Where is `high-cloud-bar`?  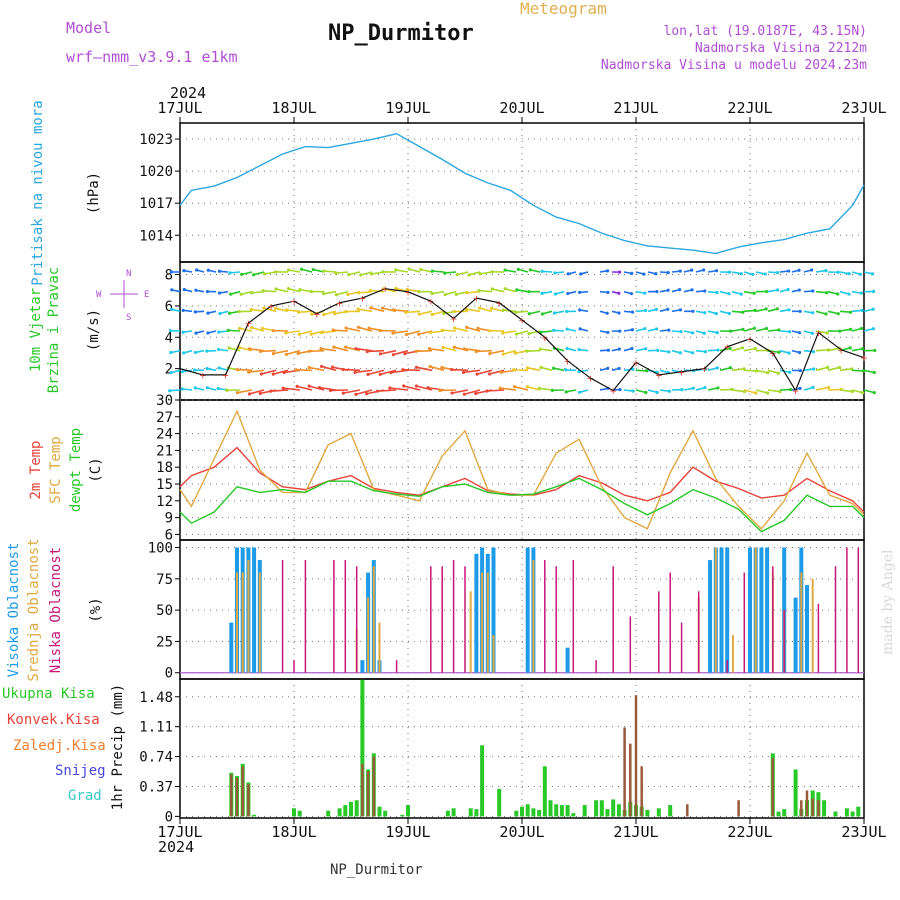
high-cloud-bar is located at coordinates (493, 610).